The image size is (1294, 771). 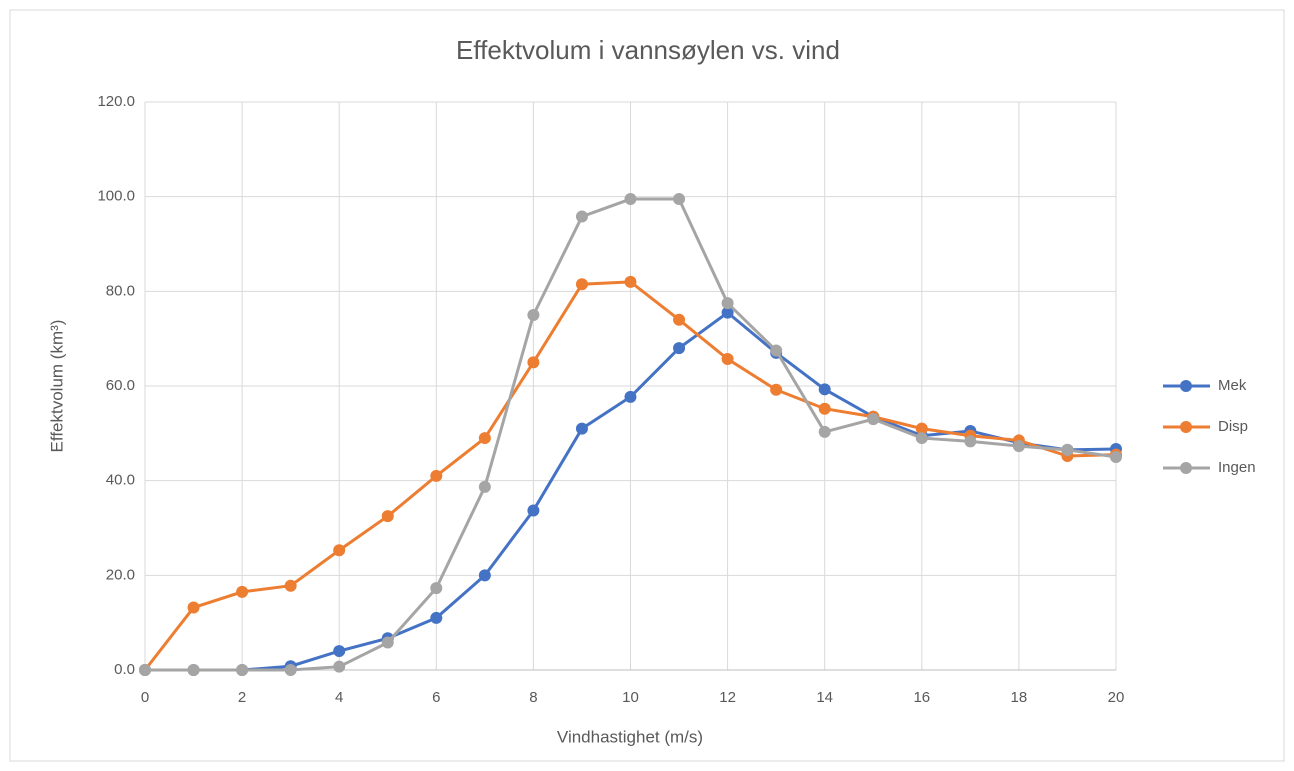 I want to click on legend-label: Mek, so click(x=1232, y=385).